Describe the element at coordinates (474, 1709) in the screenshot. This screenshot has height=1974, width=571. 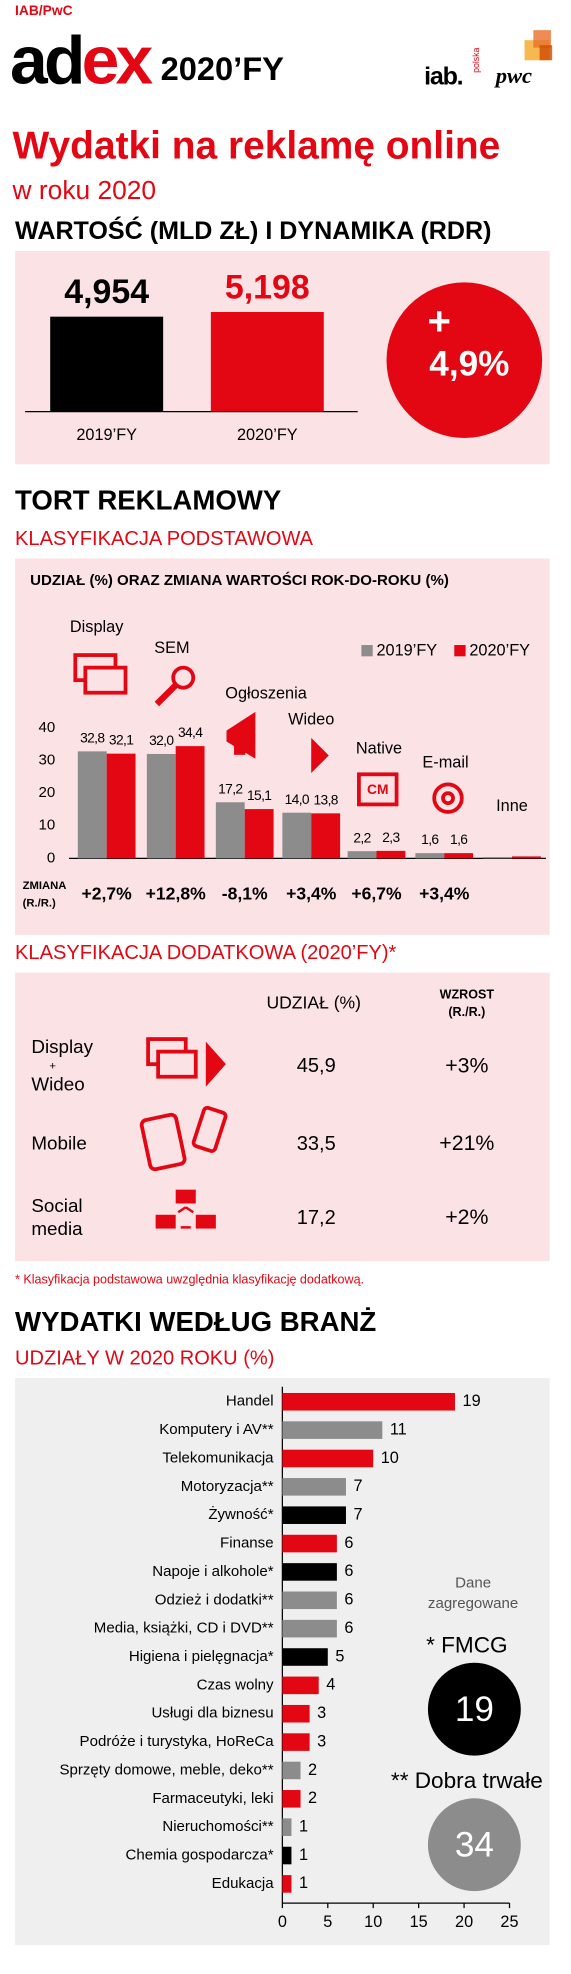
I see `aggregate-value: 19` at that location.